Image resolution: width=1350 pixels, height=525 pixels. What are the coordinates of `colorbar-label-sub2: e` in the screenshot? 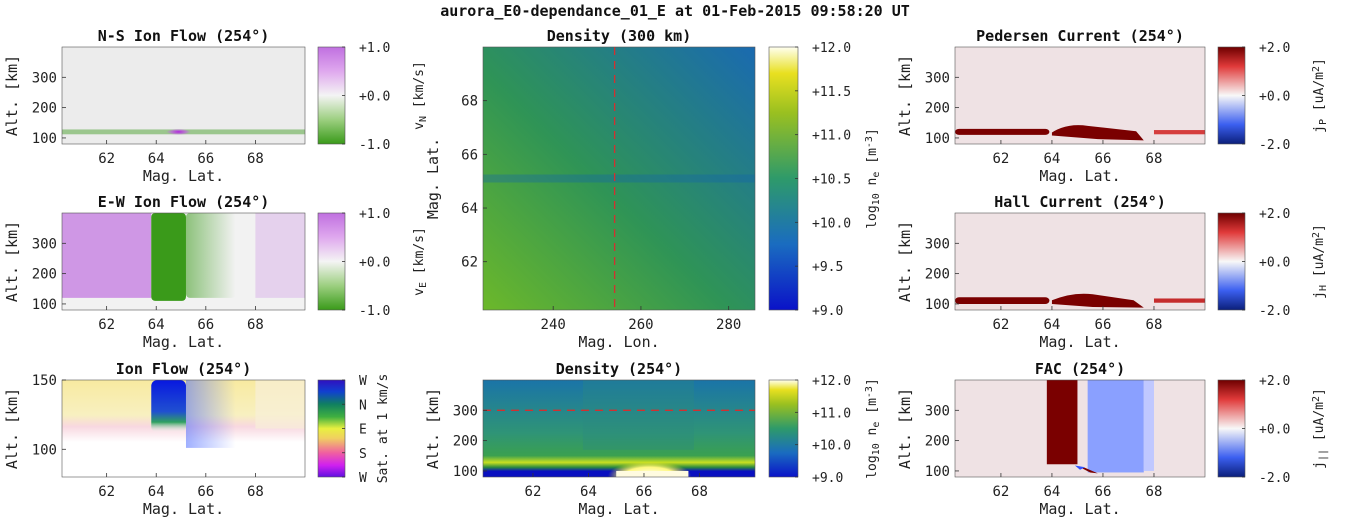 It's located at (876, 175).